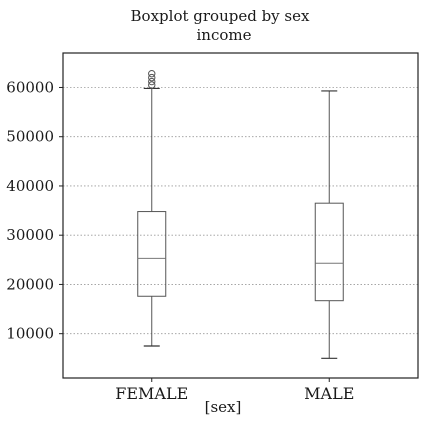  What do you see at coordinates (34, 210) in the screenshot?
I see `y-axis: 10000 20000 30000 40000 50000 60000` at bounding box center [34, 210].